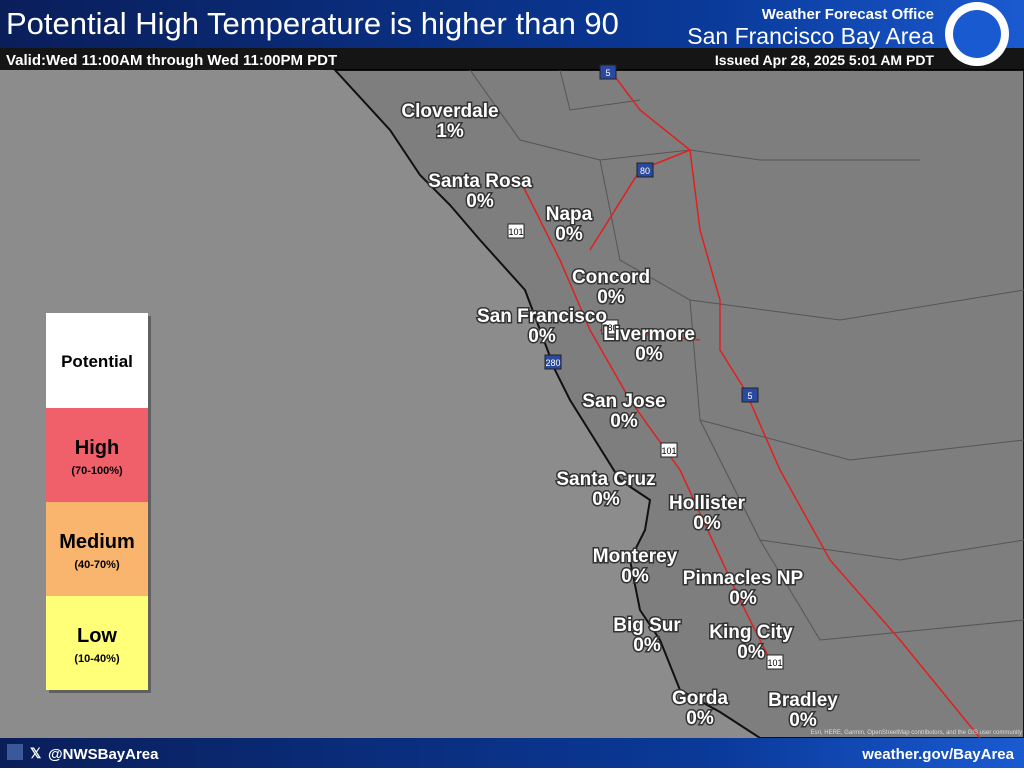 Image resolution: width=1024 pixels, height=773 pixels. I want to click on social-handle: @NWSBayArea, so click(103, 754).